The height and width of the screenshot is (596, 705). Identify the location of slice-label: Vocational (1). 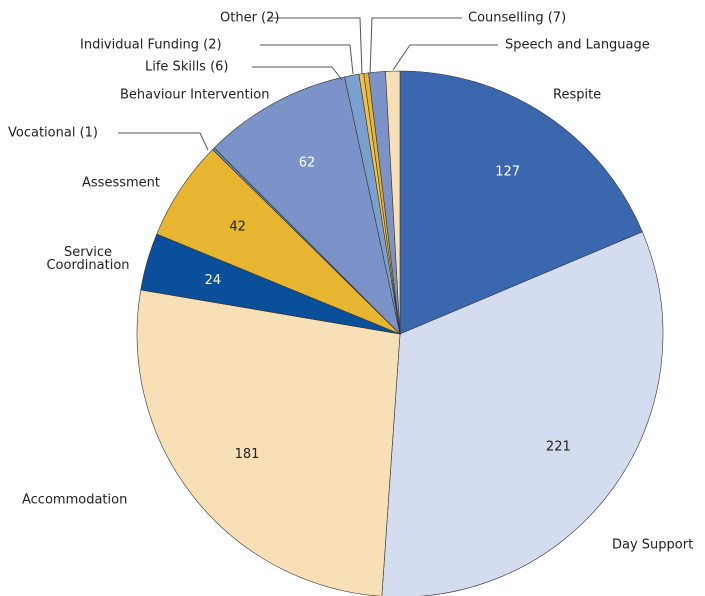
(53, 133).